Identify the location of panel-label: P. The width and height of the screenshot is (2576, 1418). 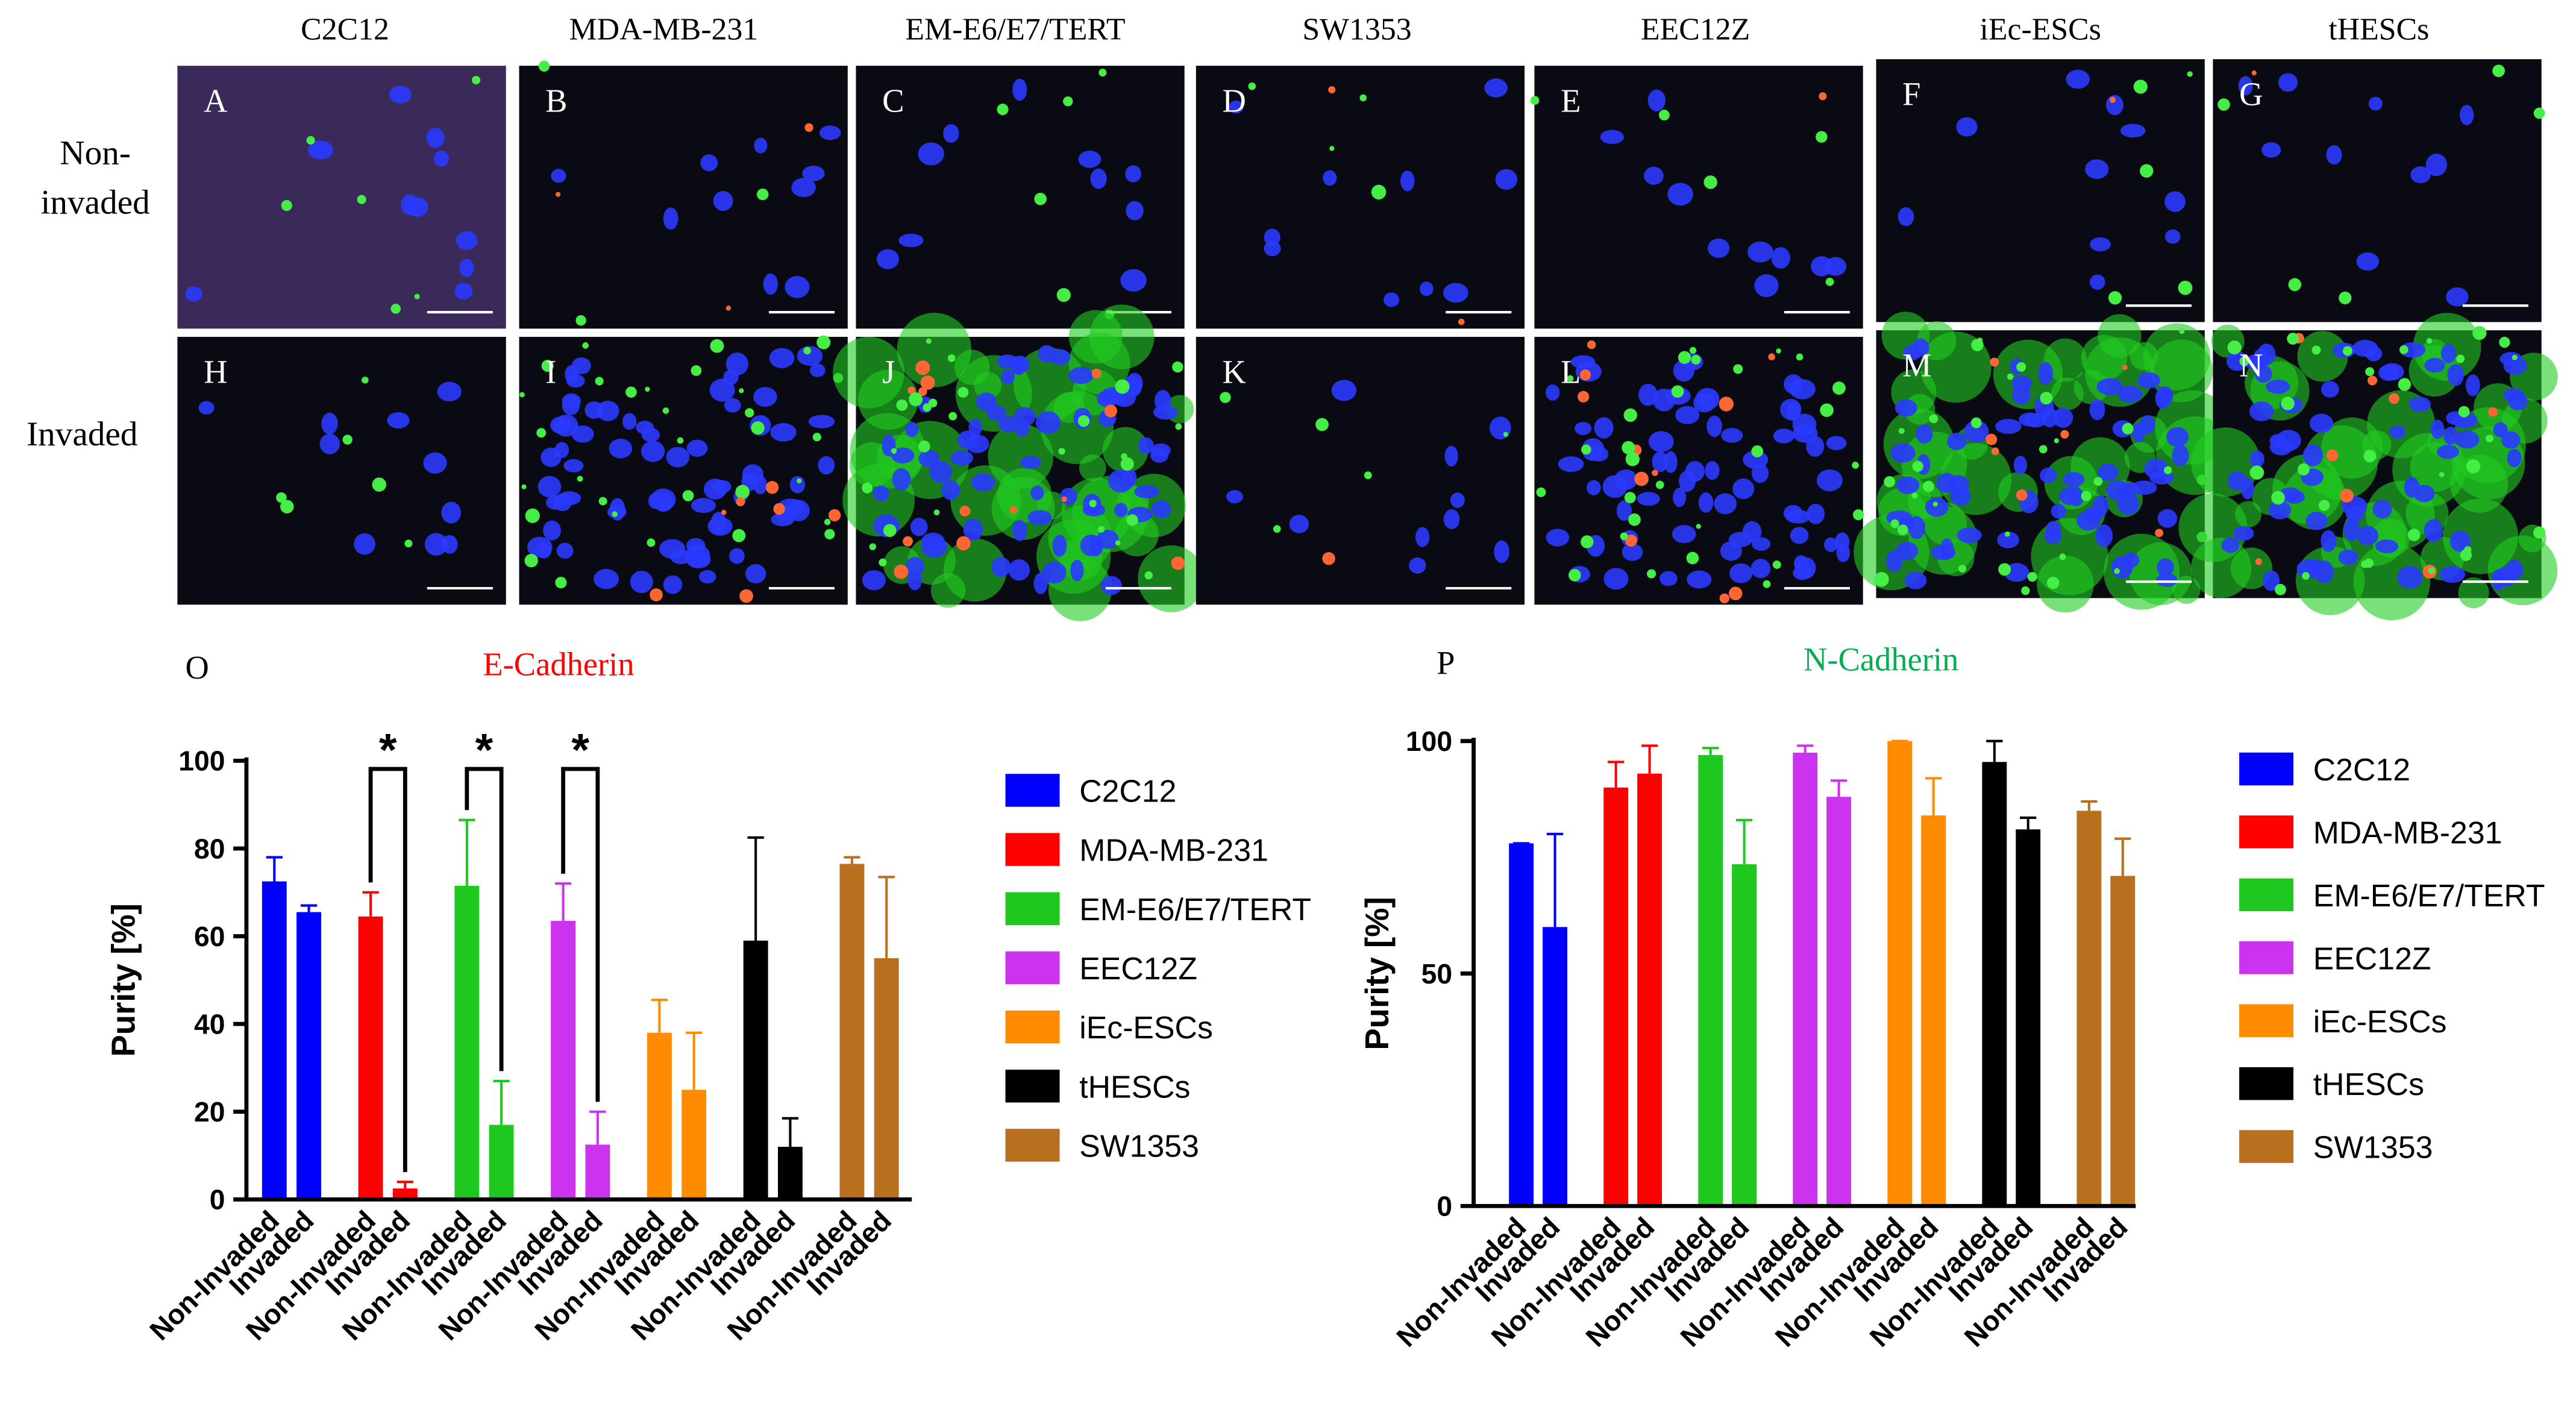
(1446, 662).